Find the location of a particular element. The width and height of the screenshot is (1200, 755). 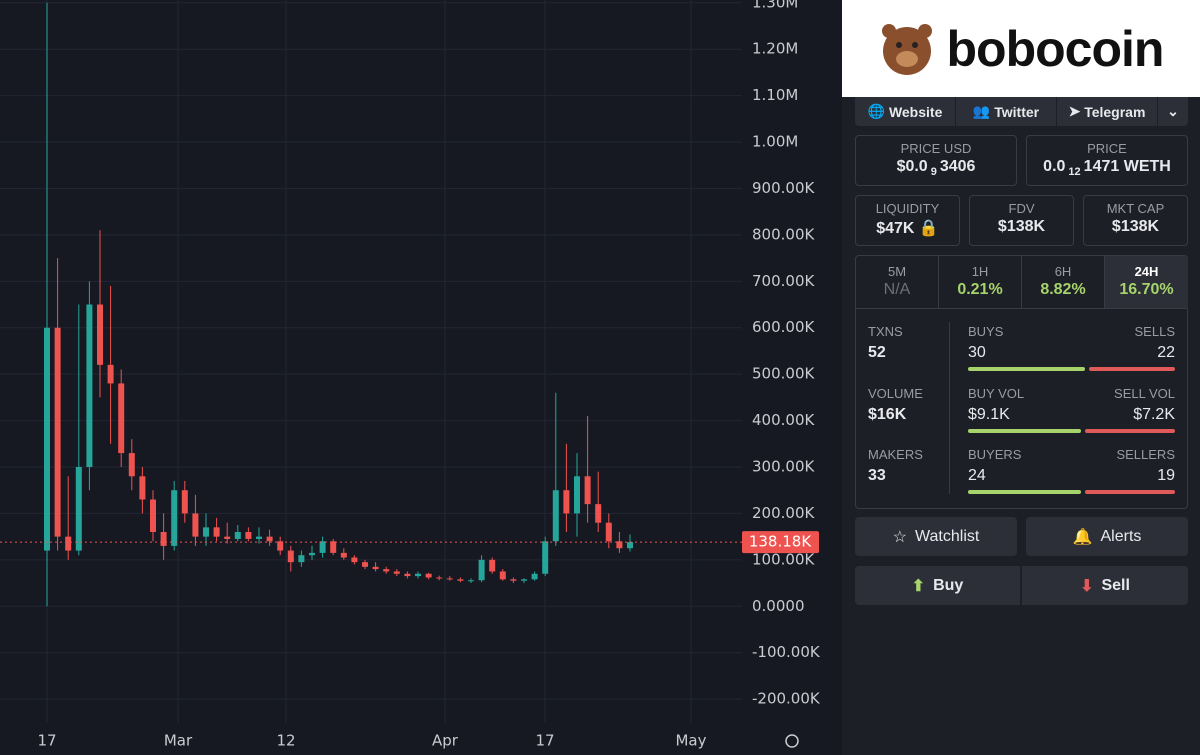

button-text: Watchlist is located at coordinates (947, 536).